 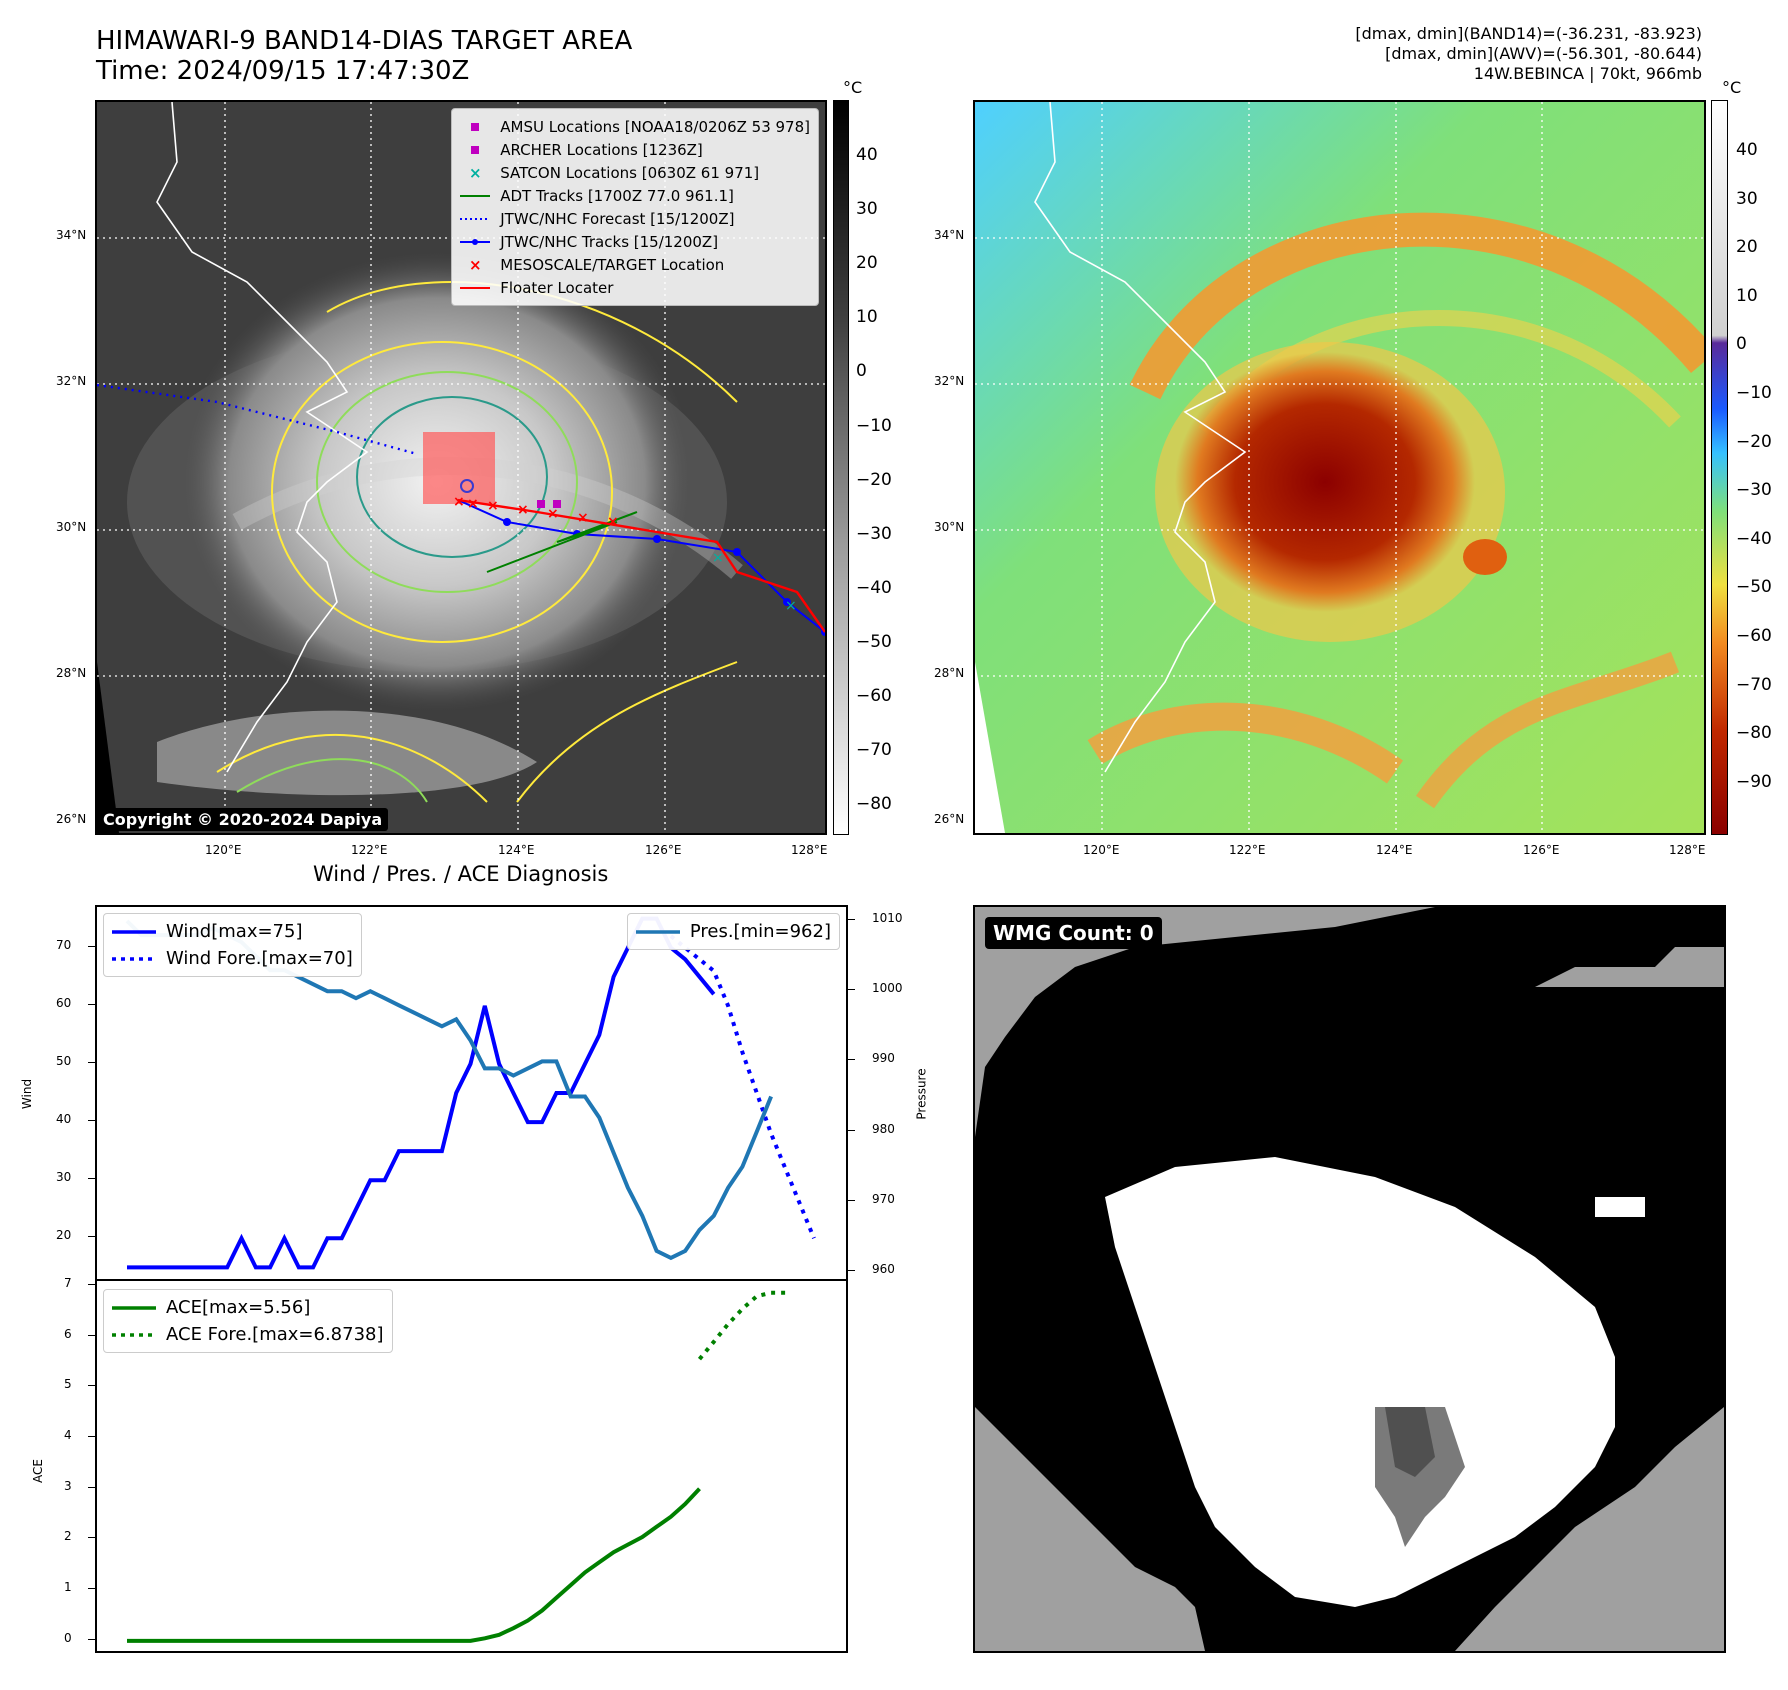 I want to click on gray-colorbar-tick: −10, so click(x=874, y=425).